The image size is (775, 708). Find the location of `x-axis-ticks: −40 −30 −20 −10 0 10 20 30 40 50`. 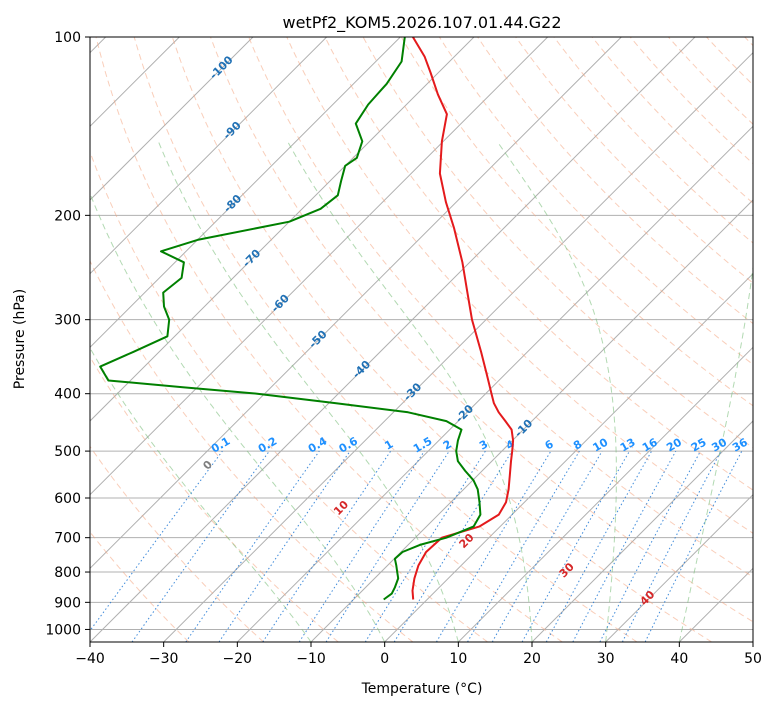

x-axis-ticks: −40 −30 −20 −10 0 10 20 30 40 50 is located at coordinates (418, 654).